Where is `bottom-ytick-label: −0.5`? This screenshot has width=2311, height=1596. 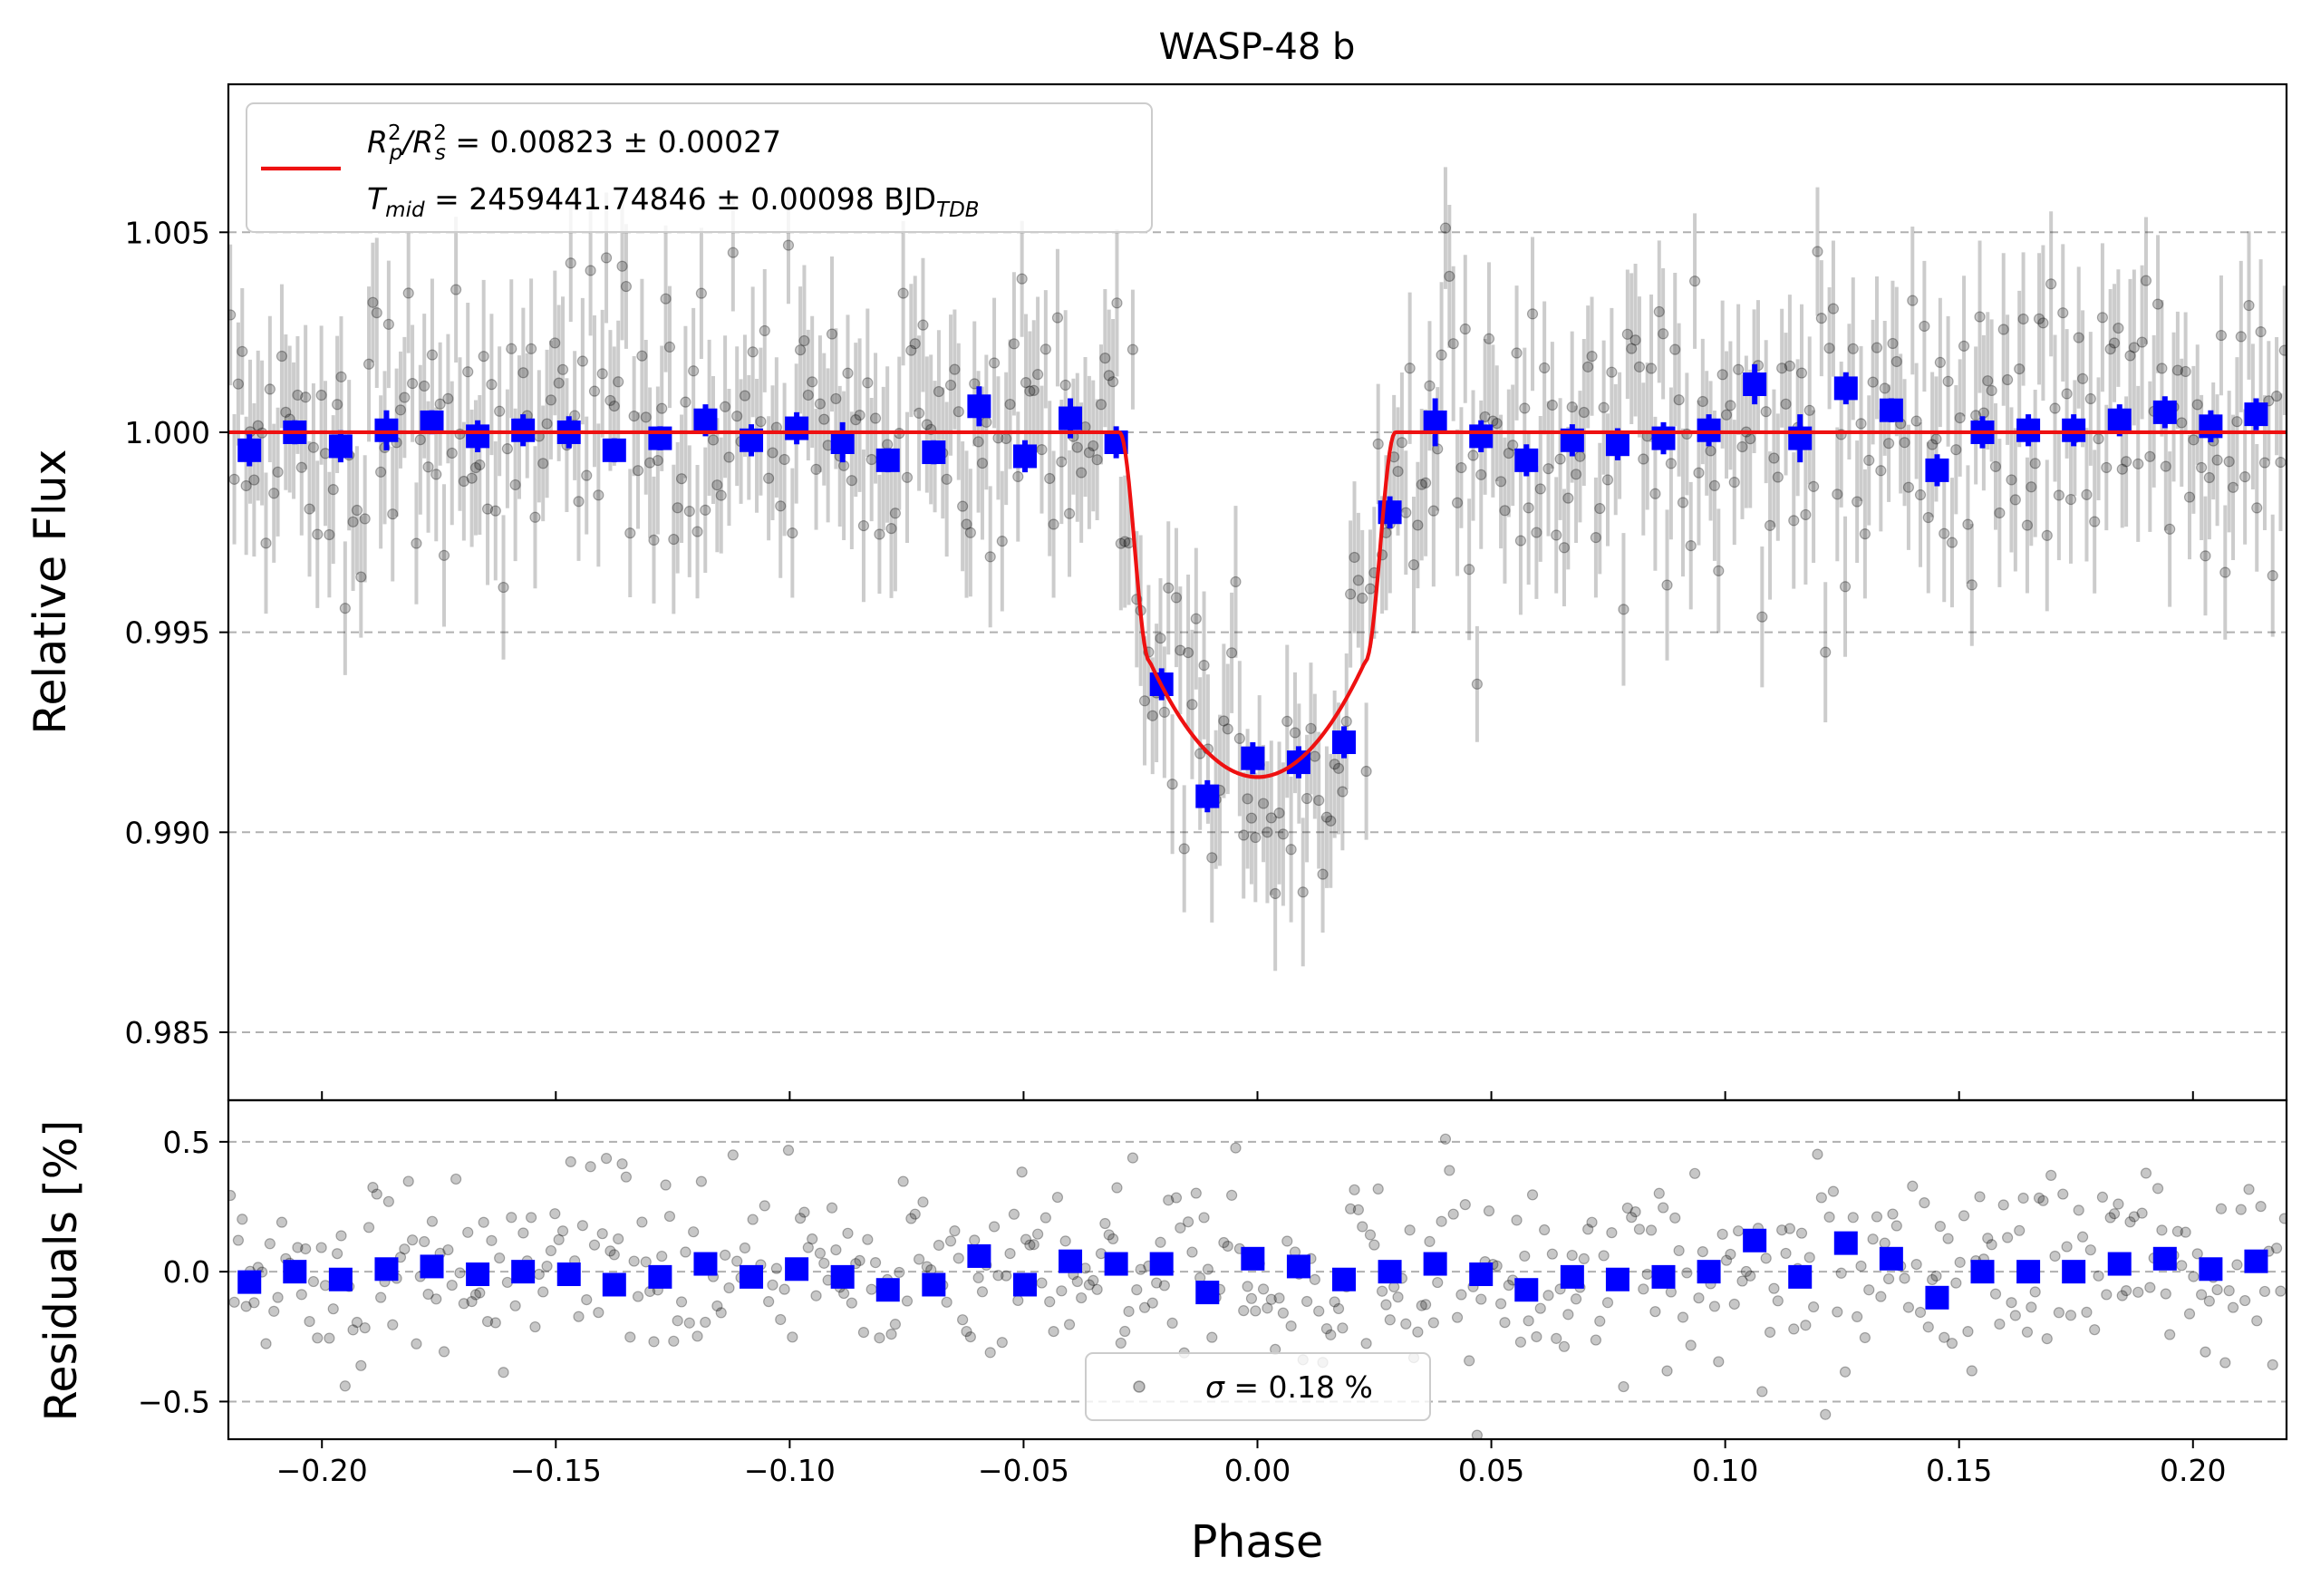
bottom-ytick-label: −0.5 is located at coordinates (174, 1401).